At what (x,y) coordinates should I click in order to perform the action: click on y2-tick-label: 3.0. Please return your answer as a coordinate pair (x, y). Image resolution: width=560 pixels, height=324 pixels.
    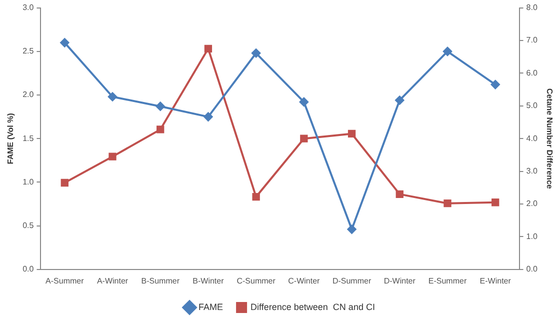
    Looking at the image, I should click on (532, 171).